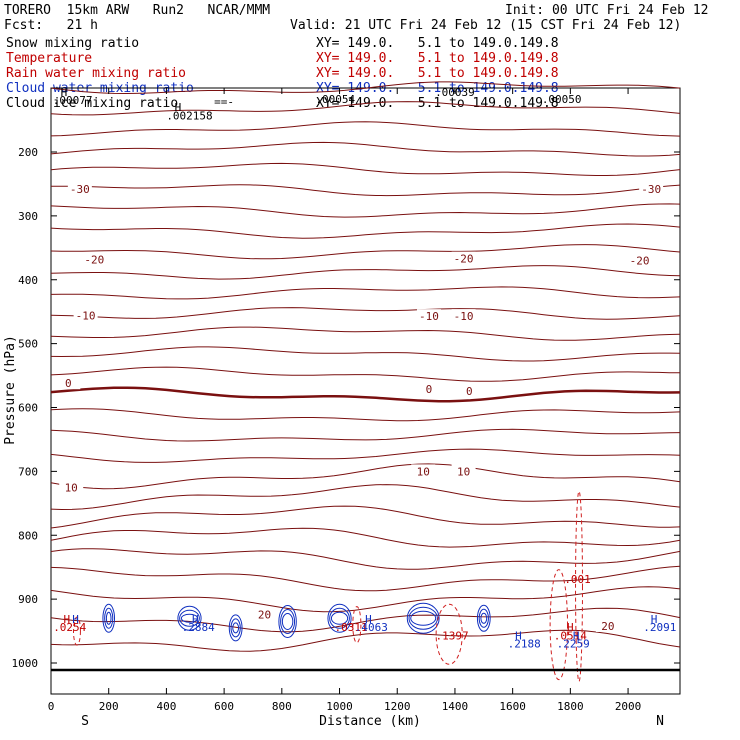  I want to click on temperature-label-10: 0, so click(469, 391).